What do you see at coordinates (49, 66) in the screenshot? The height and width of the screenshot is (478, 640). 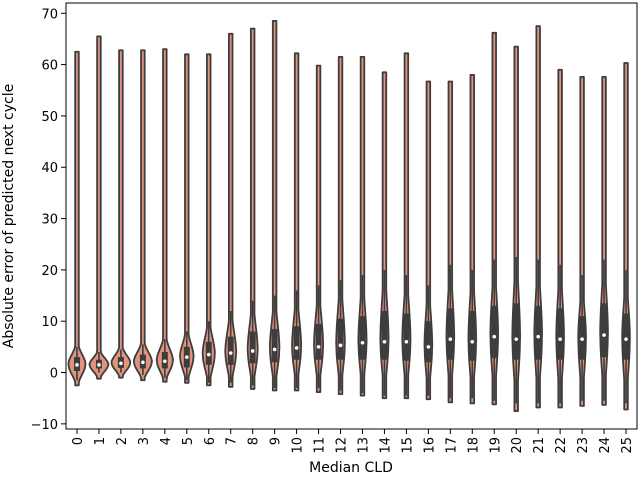 I see `y-tick-label: 60` at bounding box center [49, 66].